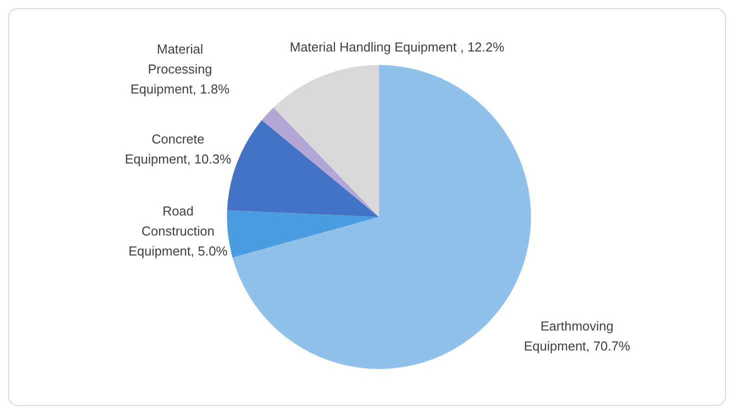 The image size is (737, 417). Describe the element at coordinates (577, 336) in the screenshot. I see `slice-label: Earthmoving Equipment, 70.7%` at that location.